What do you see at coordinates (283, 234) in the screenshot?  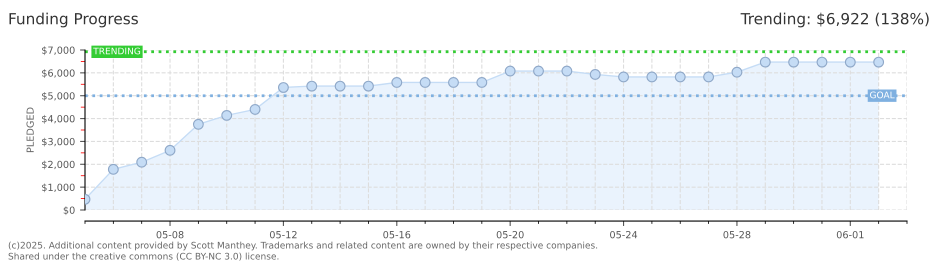 I see `x-tick-label: 05-12` at bounding box center [283, 234].